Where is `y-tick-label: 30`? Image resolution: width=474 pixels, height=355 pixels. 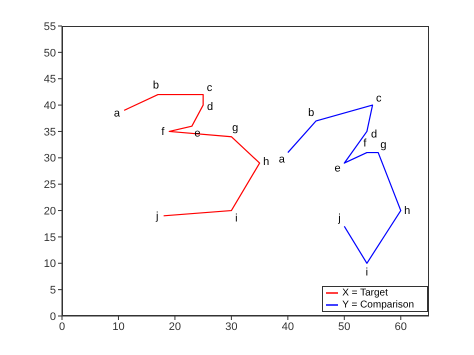 y-tick-label: 30 is located at coordinates (50, 158).